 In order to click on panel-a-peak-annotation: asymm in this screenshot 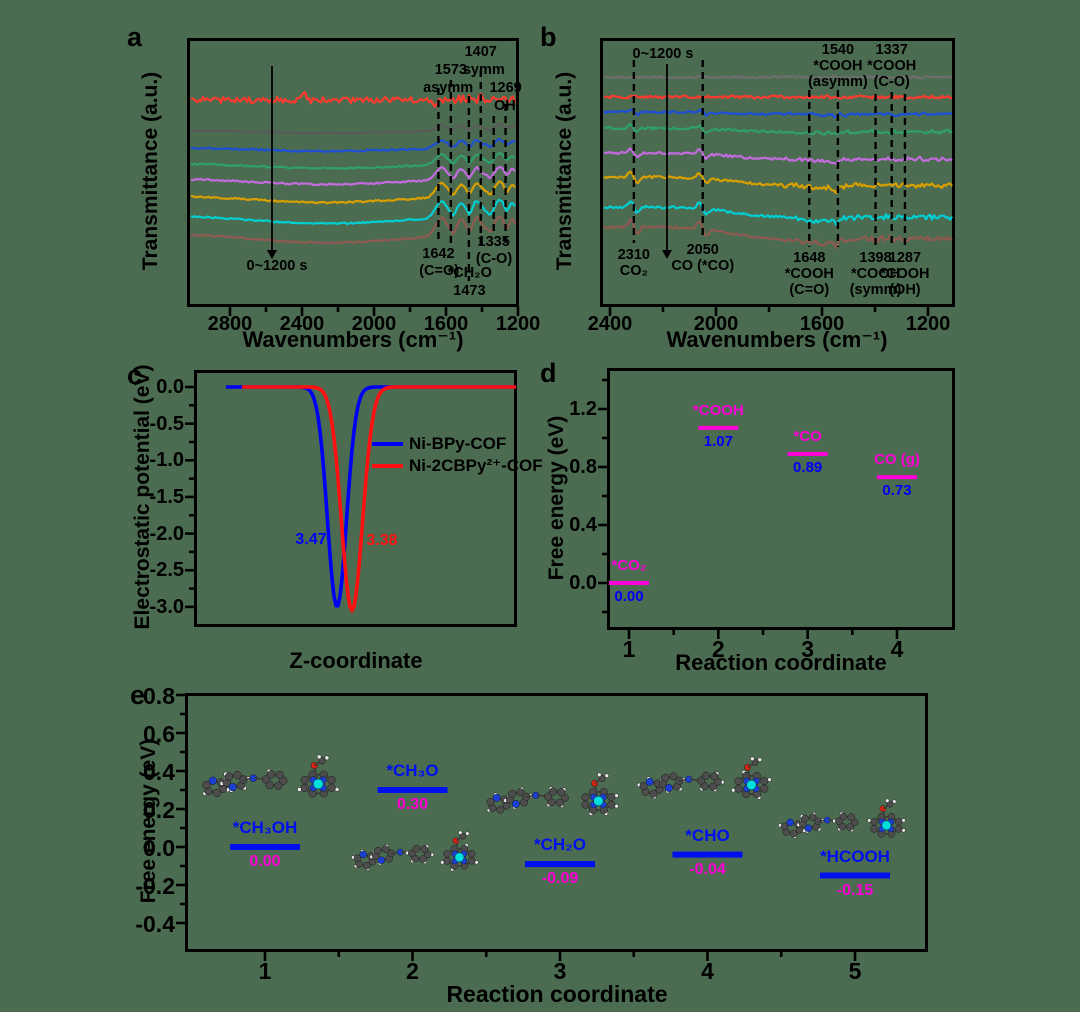, I will do `click(448, 88)`.